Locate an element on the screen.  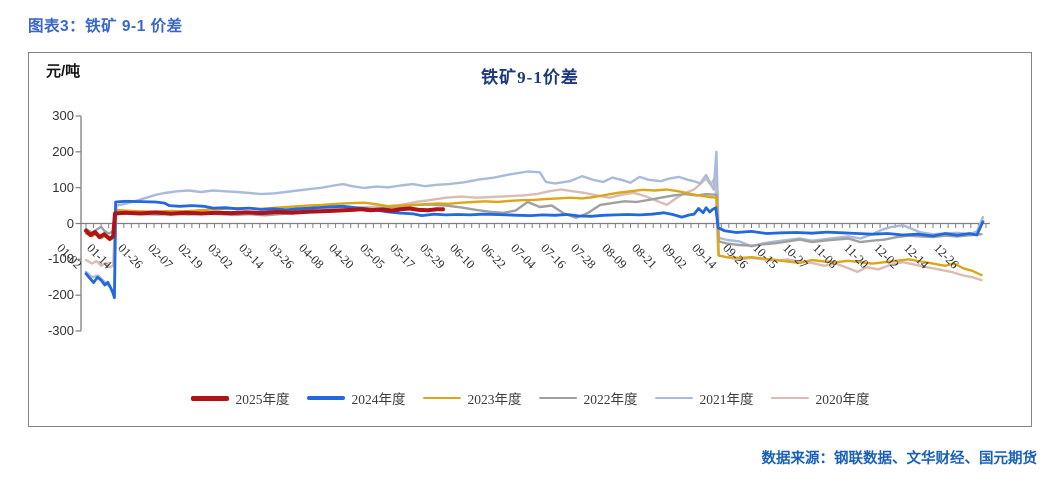
legend-swatch-2023 is located at coordinates (441, 398).